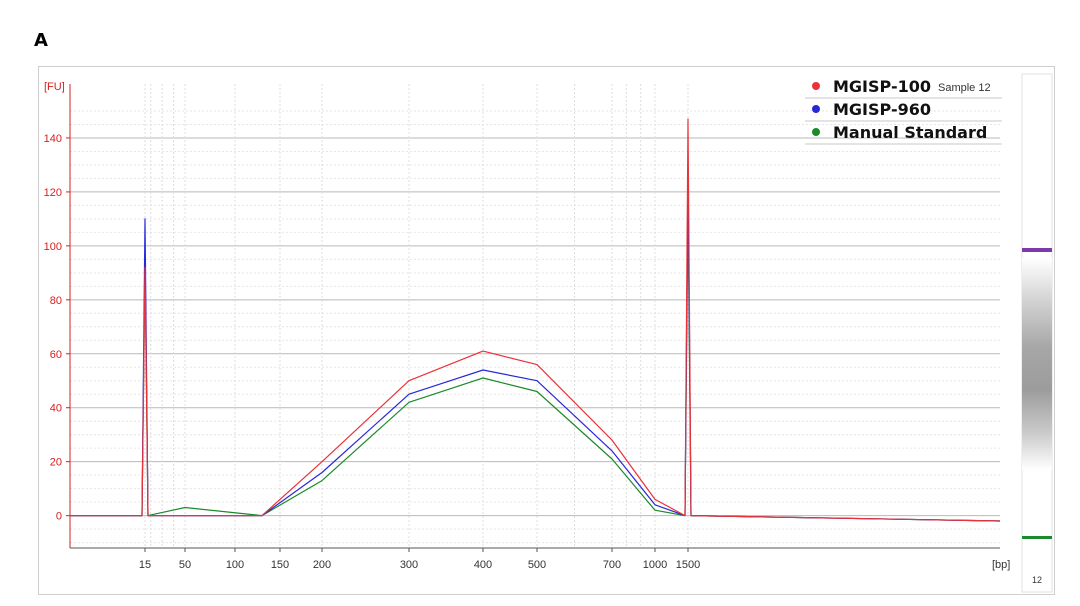 The height and width of the screenshot is (606, 1080). I want to click on gel-lane: 12, so click(1037, 333).